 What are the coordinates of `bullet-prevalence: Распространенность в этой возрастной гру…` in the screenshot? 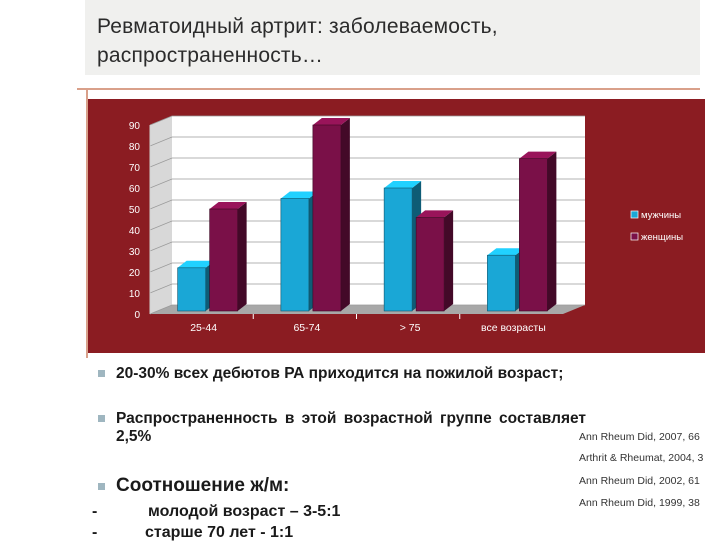 It's located at (351, 427).